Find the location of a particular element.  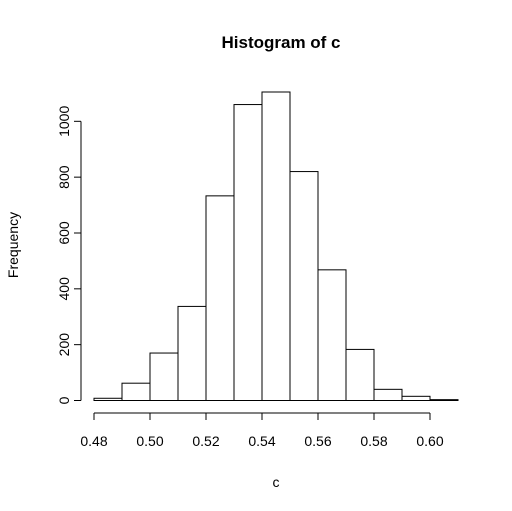

x-axis-label: c is located at coordinates (276, 482).